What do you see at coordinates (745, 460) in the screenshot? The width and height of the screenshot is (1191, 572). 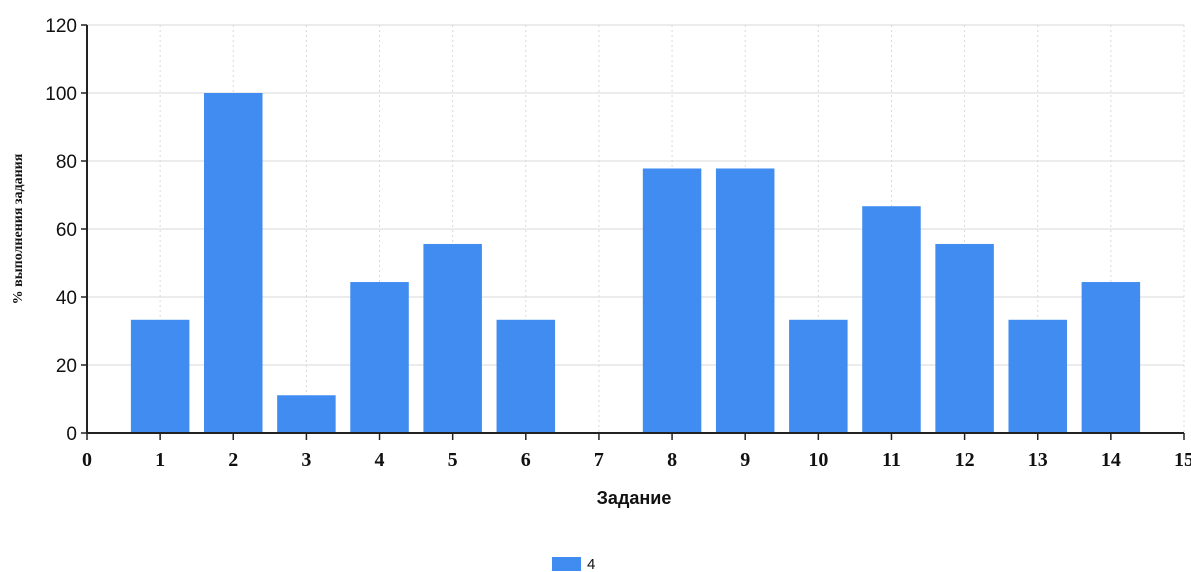 I see `x-tick-label: 9` at bounding box center [745, 460].